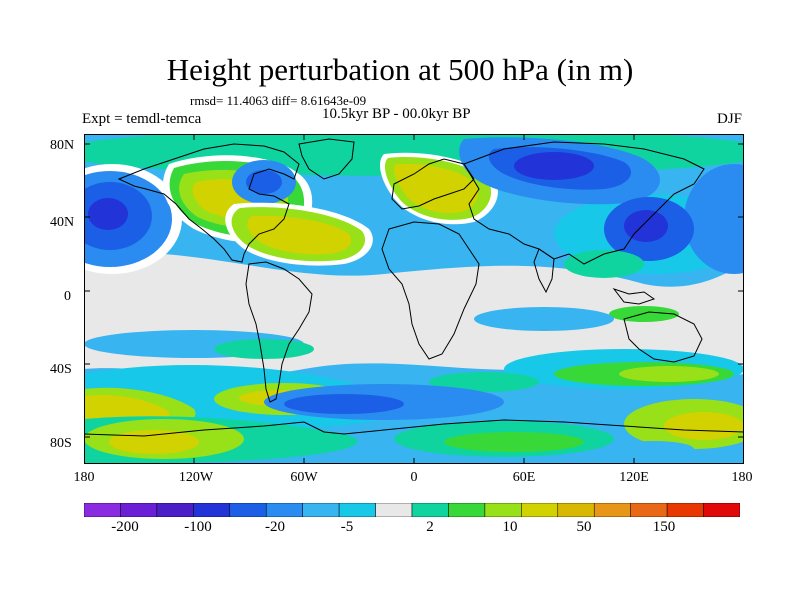 Image resolution: width=800 pixels, height=600 pixels. What do you see at coordinates (400, 69) in the screenshot?
I see `map-title: Height perturbation at 500 hPa (in m)` at bounding box center [400, 69].